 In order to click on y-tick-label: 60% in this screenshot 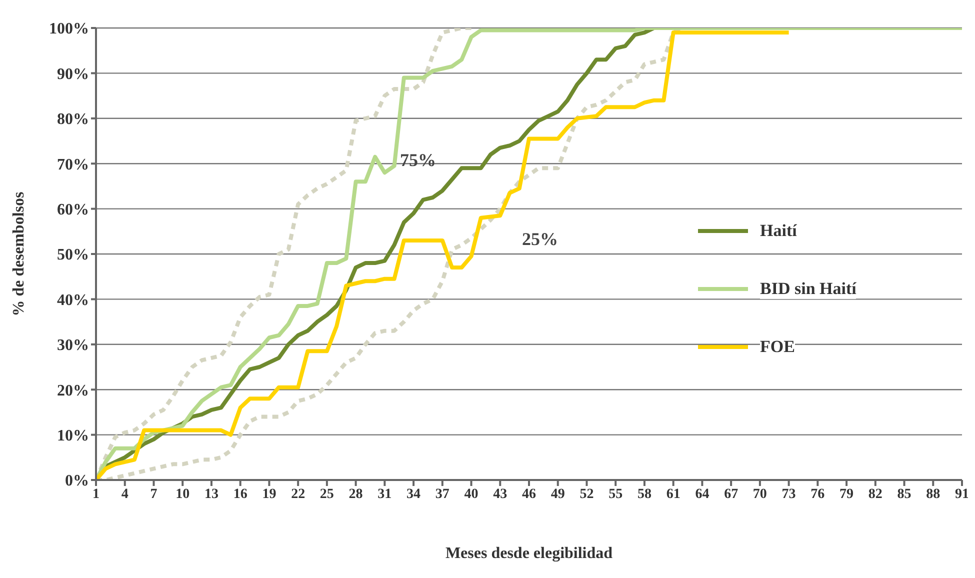, I will do `click(73, 209)`.